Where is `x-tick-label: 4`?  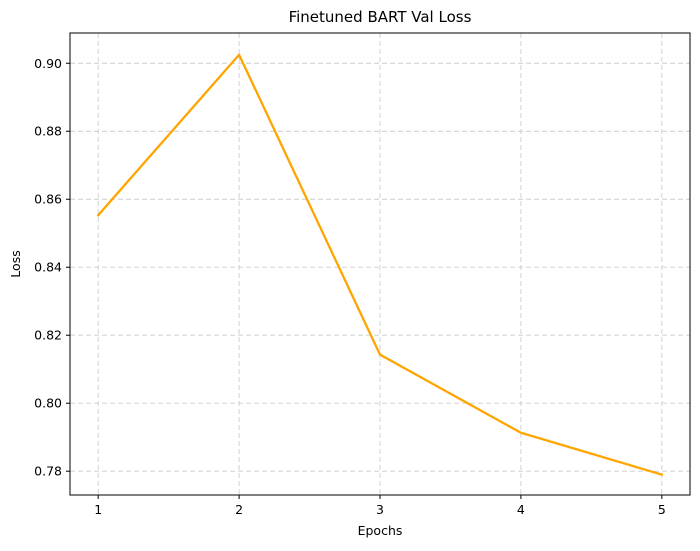
x-tick-label: 4 is located at coordinates (521, 509).